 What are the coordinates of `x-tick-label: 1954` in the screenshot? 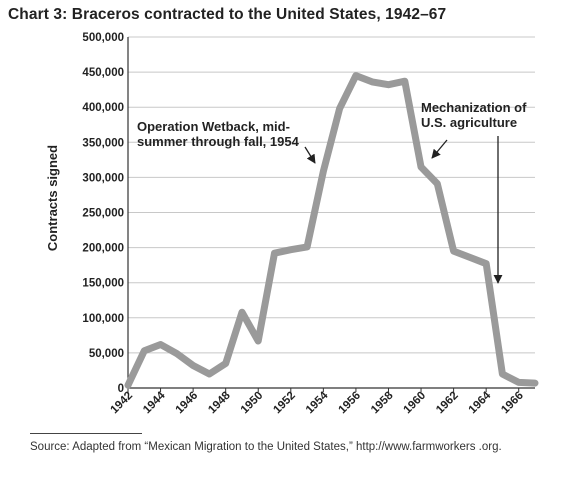 It's located at (317, 402).